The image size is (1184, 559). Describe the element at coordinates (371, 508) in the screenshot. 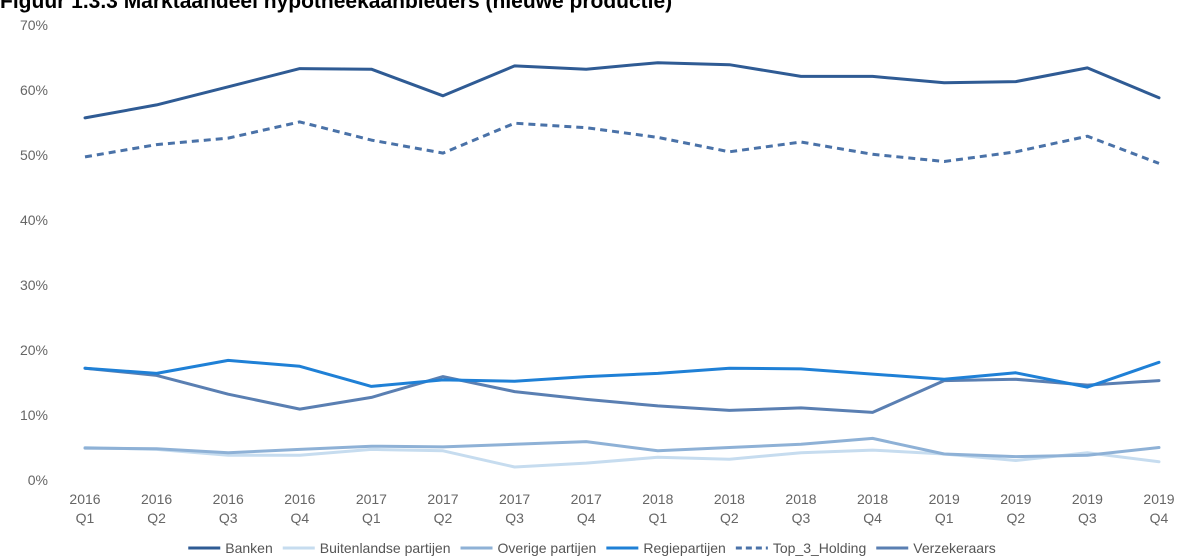

I see `x-tick-label: 2017 Q1` at that location.